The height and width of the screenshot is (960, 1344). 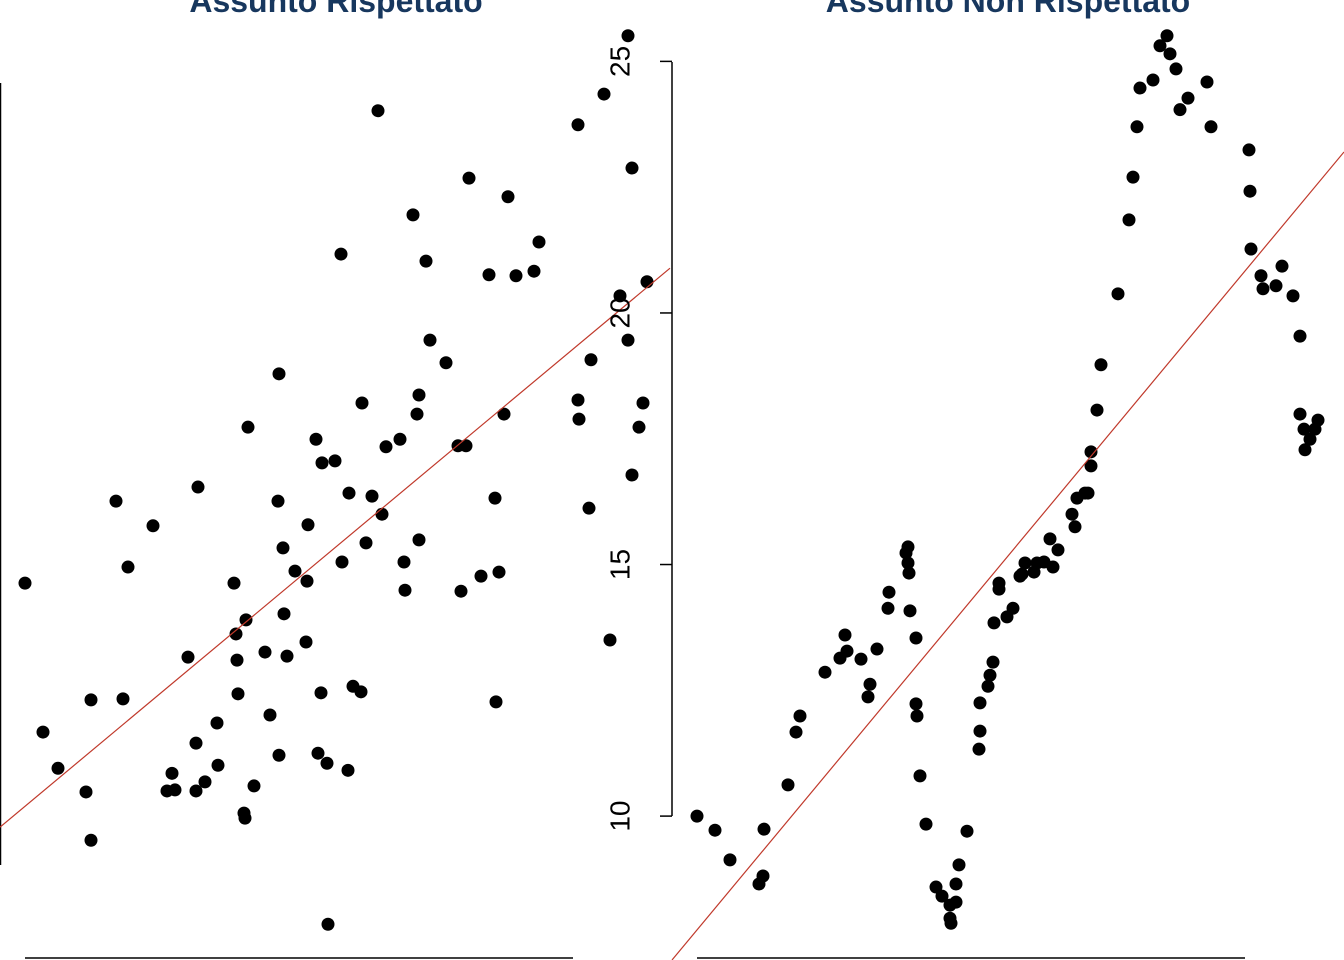 I want to click on y-tick-label: 10, so click(x=619, y=816).